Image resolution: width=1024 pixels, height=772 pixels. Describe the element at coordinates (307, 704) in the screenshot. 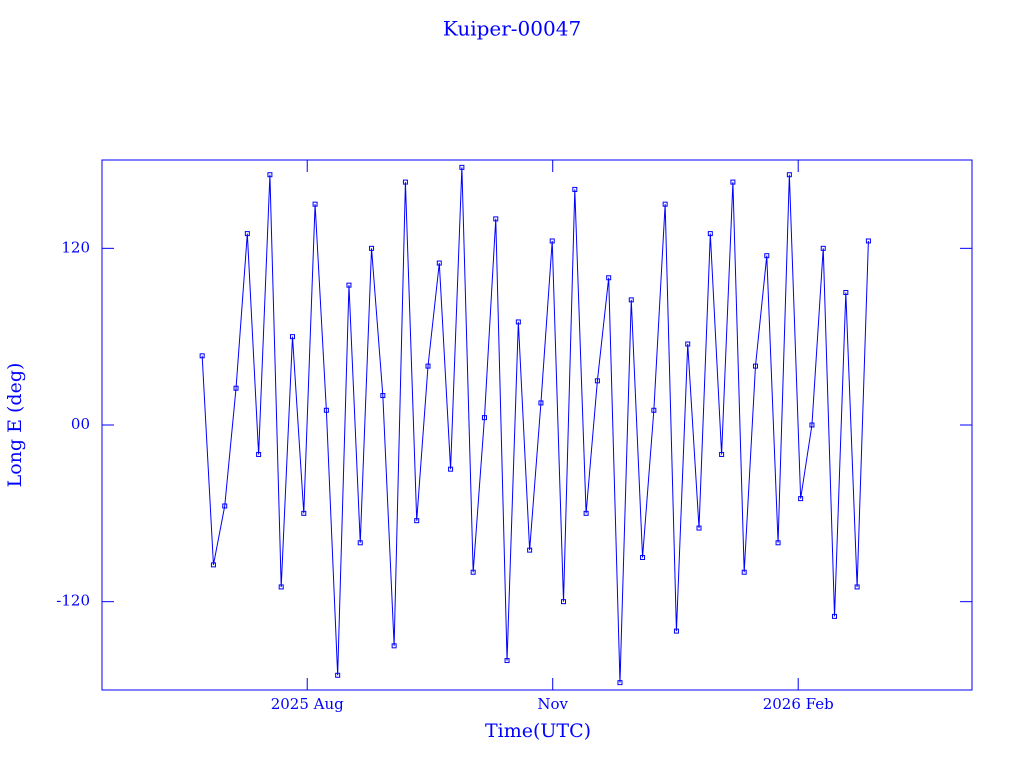

I see `x-tick-label: 2025 Aug` at that location.